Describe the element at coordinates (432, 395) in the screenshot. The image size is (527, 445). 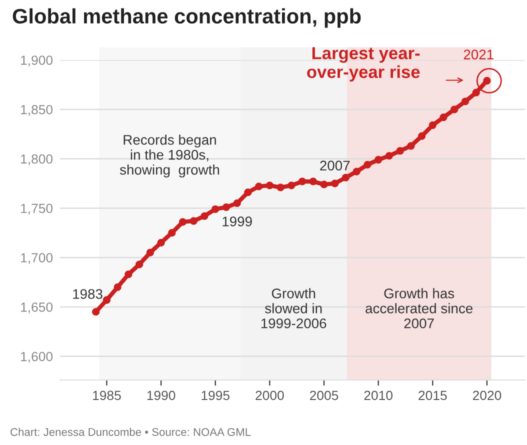
I see `x-tick-label: 2015` at that location.